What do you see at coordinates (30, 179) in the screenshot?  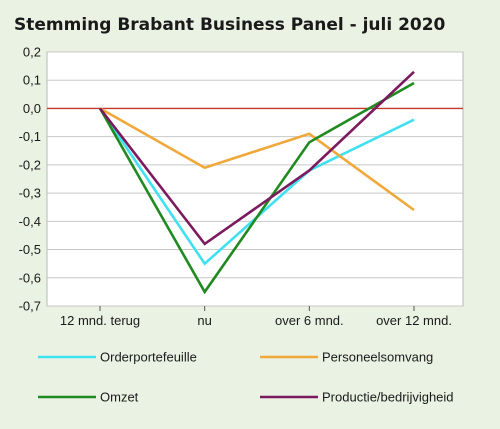 I see `y-axis: 0,2 0,1 0,0 -0,1 -0,2 -0,3 -0,4 -0,5 -0,6 -0,7` at bounding box center [30, 179].